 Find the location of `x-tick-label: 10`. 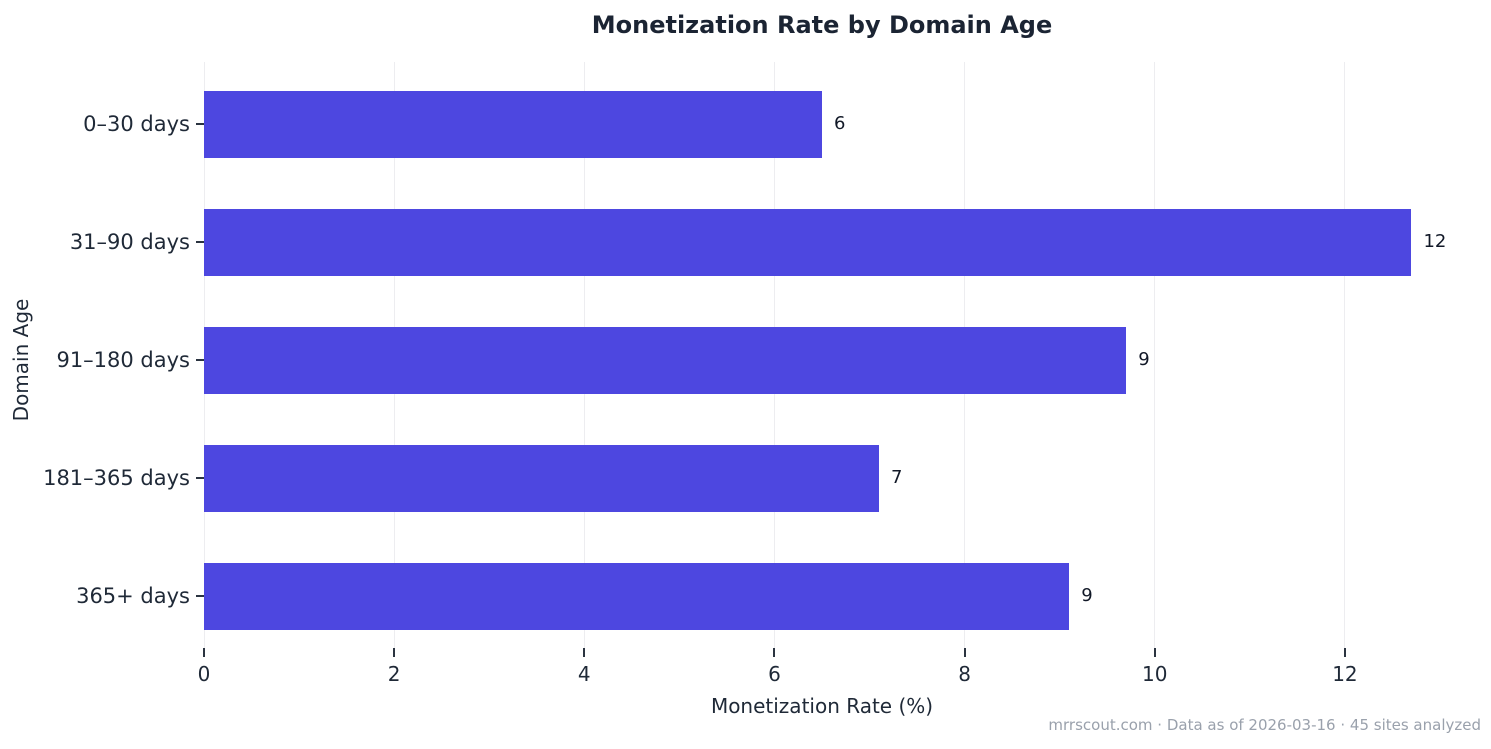

x-tick-label: 10 is located at coordinates (1155, 674).